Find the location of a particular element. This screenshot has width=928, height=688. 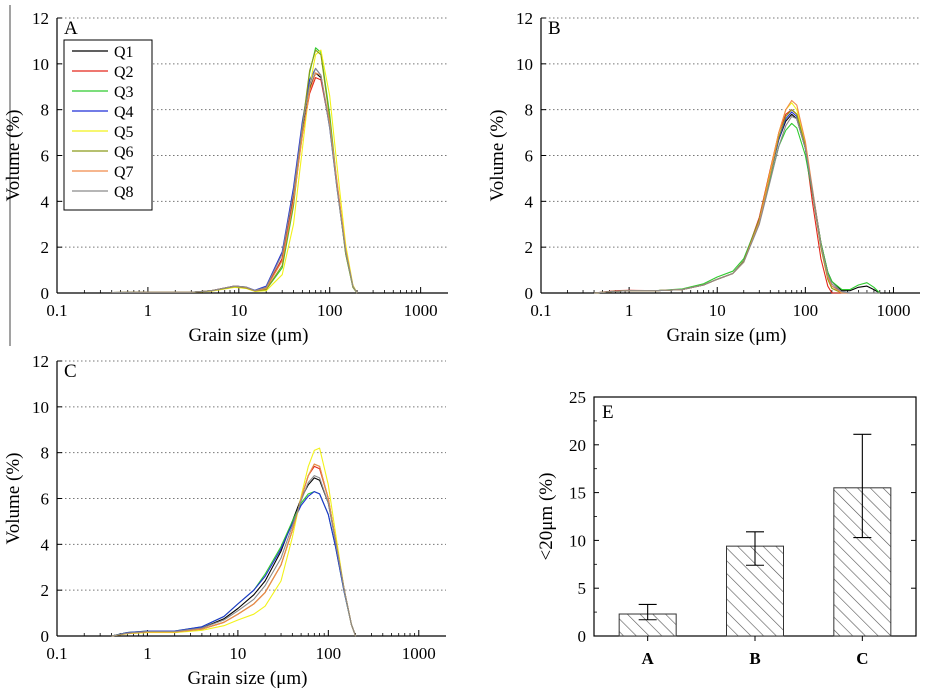

legend-entry: Q8 is located at coordinates (124, 192).